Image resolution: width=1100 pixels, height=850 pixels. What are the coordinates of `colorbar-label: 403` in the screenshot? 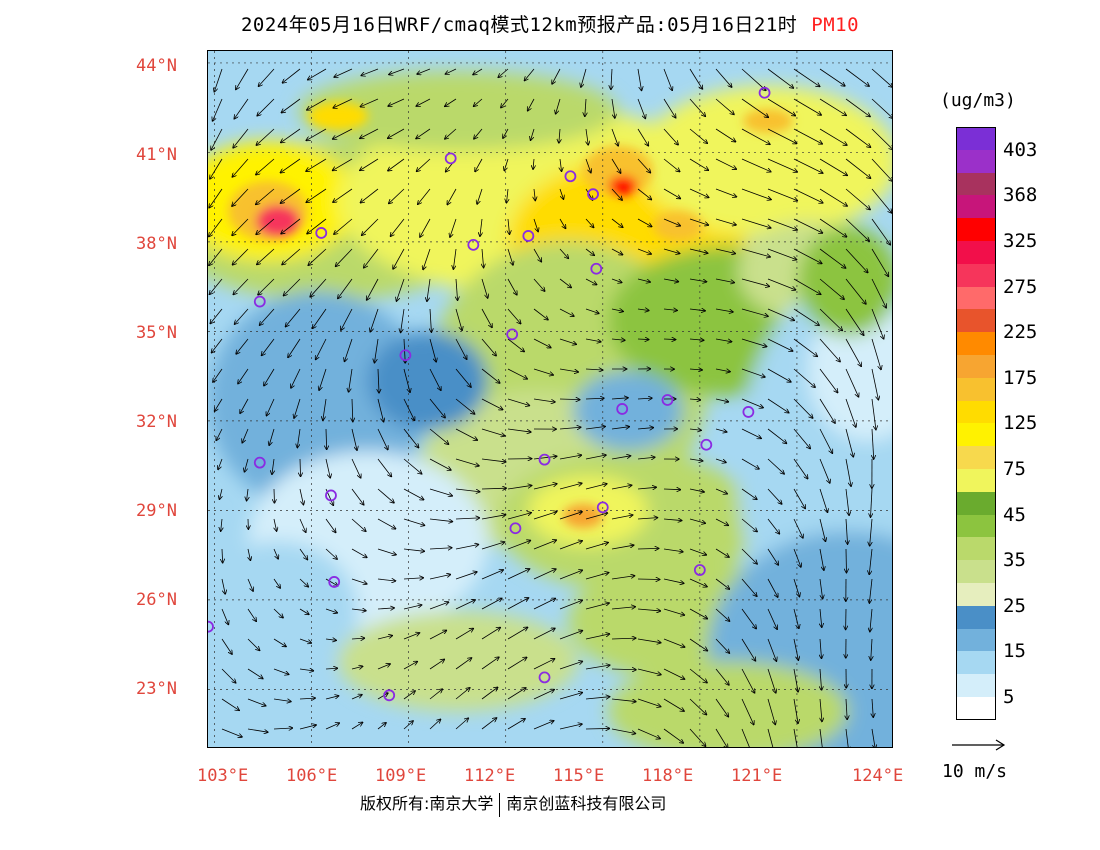 It's located at (1020, 149).